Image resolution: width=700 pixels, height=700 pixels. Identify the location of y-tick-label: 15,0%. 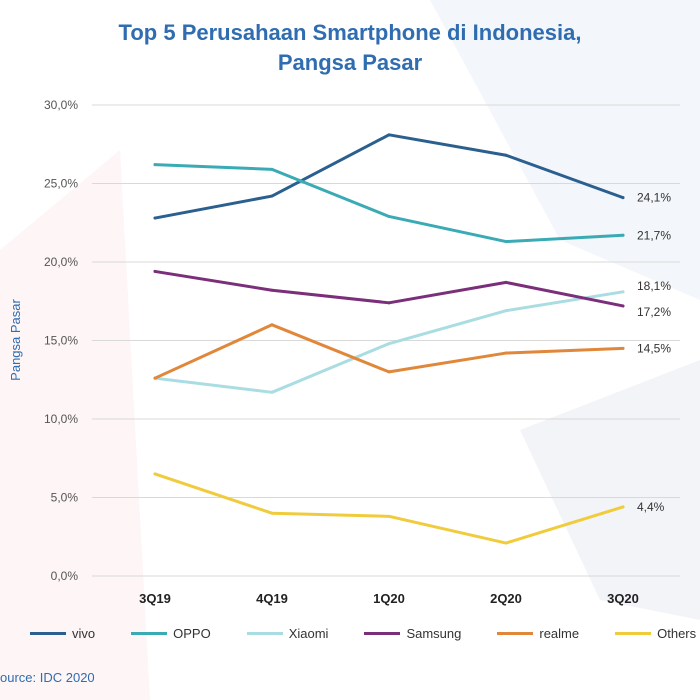
(61, 341).